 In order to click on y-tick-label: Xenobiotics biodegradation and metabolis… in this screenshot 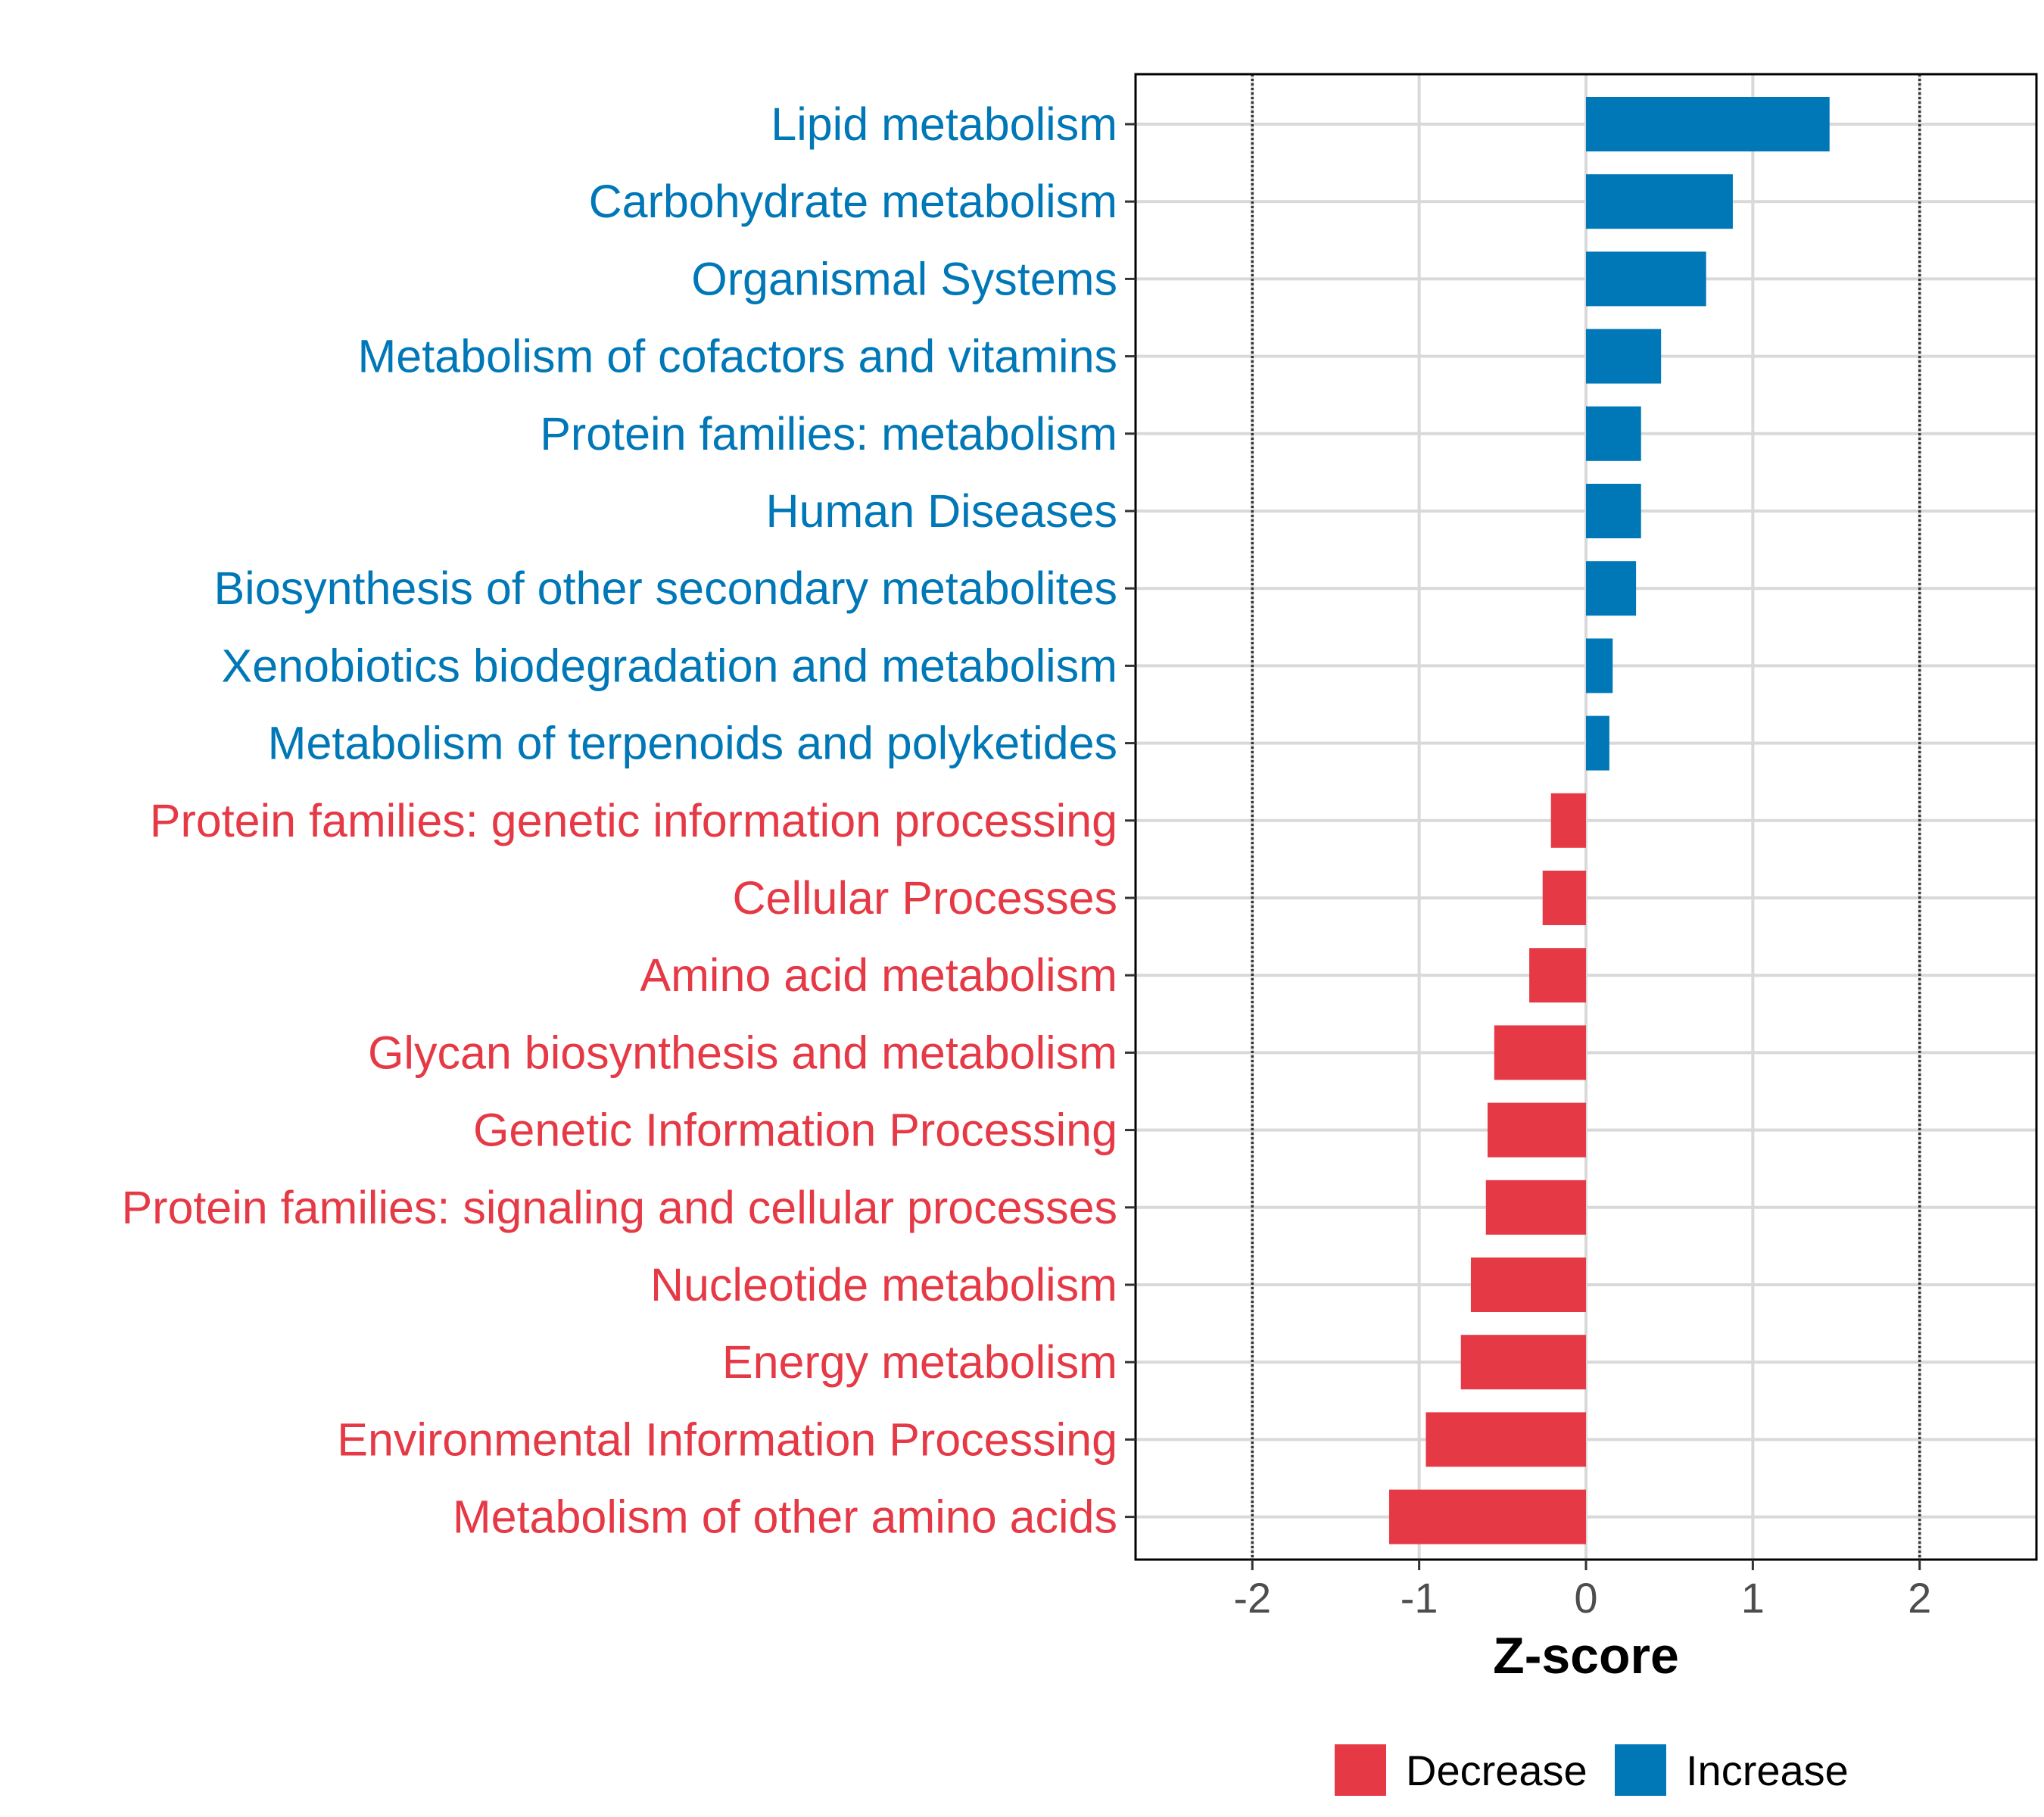, I will do `click(669, 665)`.